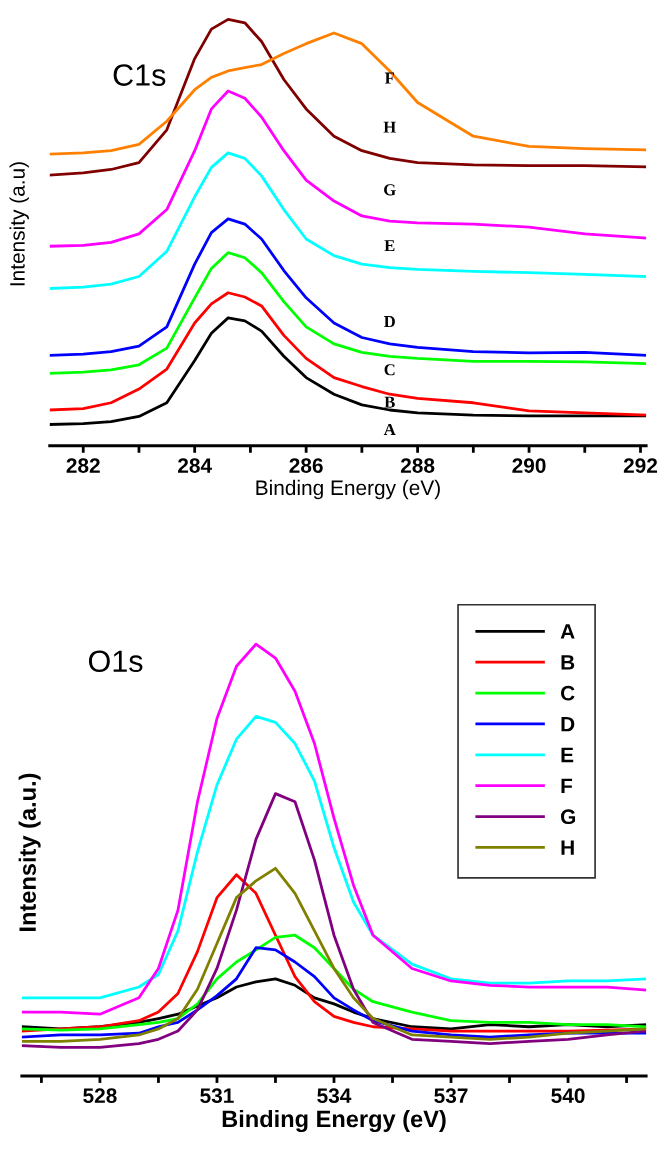 The image size is (664, 1152). I want to click on legend-label: F, so click(567, 786).